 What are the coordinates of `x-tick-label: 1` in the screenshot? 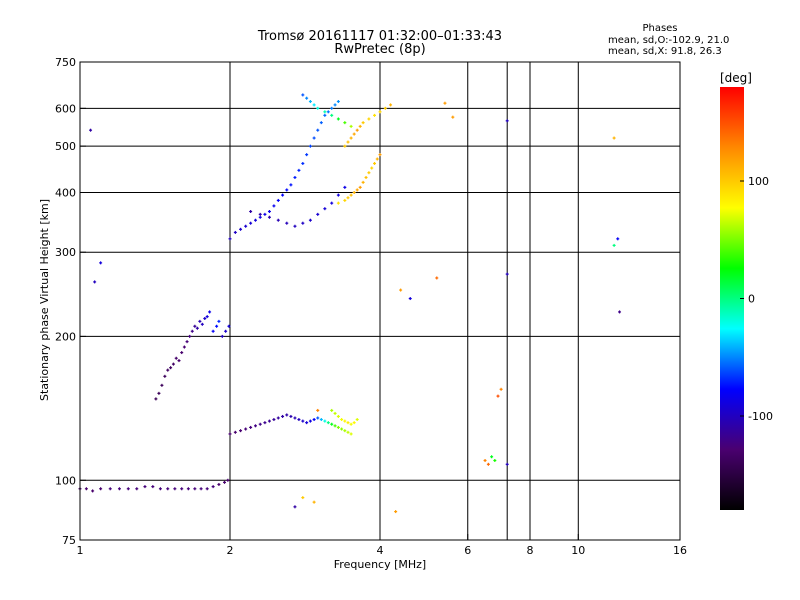 It's located at (80, 550).